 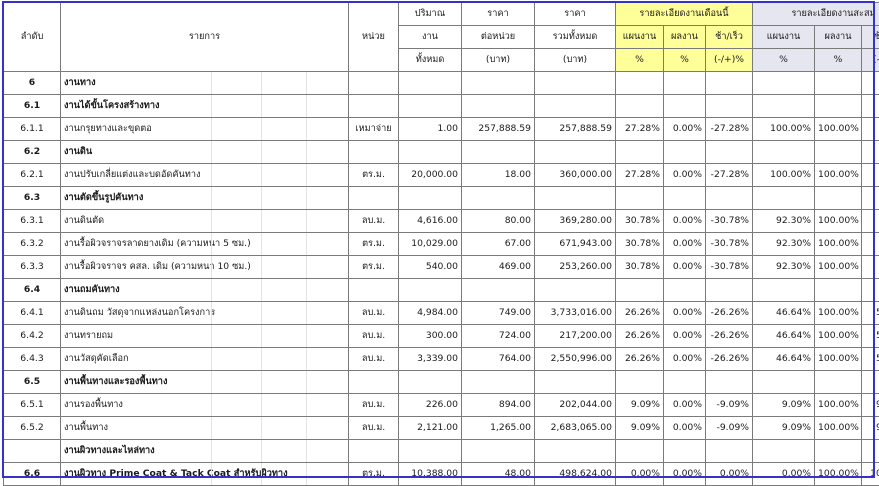 What do you see at coordinates (729, 313) in the screenshot?
I see `cell-month-delta: -26.26%` at bounding box center [729, 313].